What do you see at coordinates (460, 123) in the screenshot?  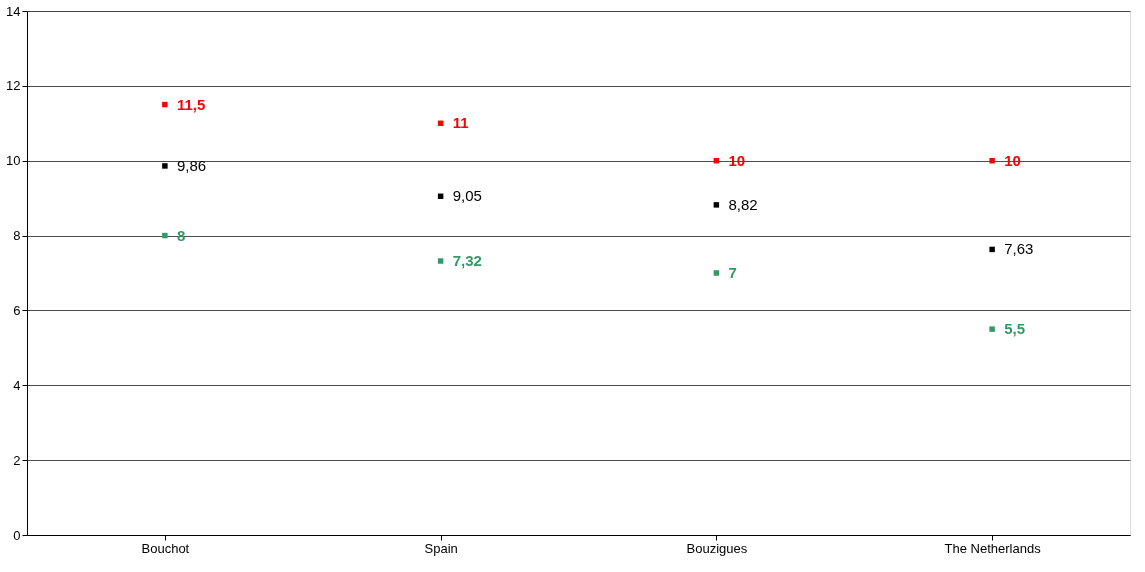 I see `data-label: 11` at bounding box center [460, 123].